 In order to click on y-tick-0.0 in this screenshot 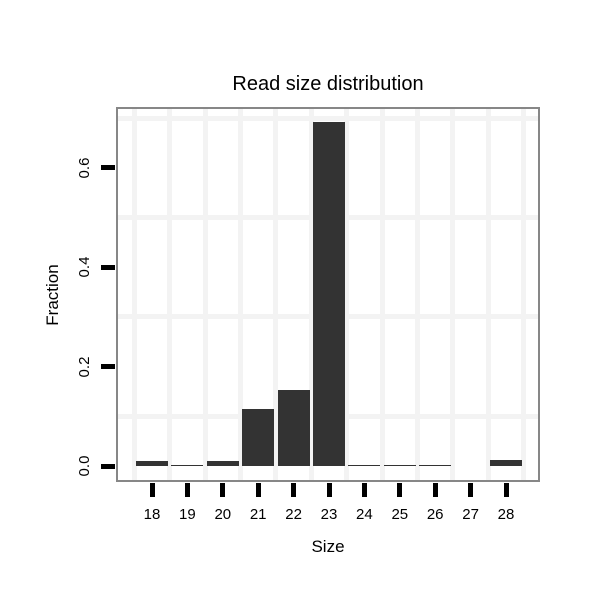, I will do `click(108, 466)`.